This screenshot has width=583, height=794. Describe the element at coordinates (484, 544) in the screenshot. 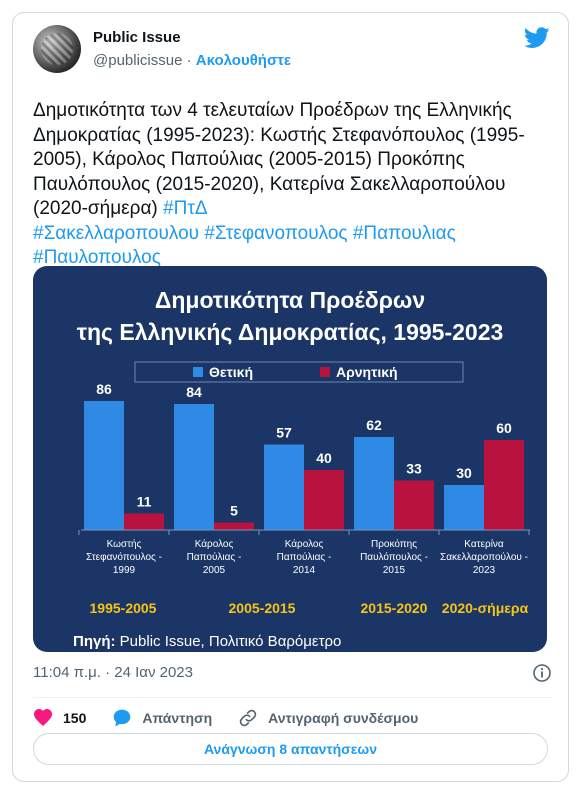

I see `category-label-4-0: Κατερίνα` at that location.